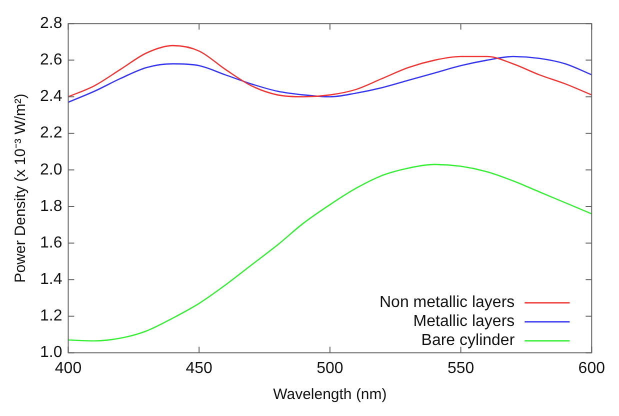 This screenshot has height=416, width=619. Describe the element at coordinates (51, 23) in the screenshot. I see `y-tick-label: 2.8` at that location.